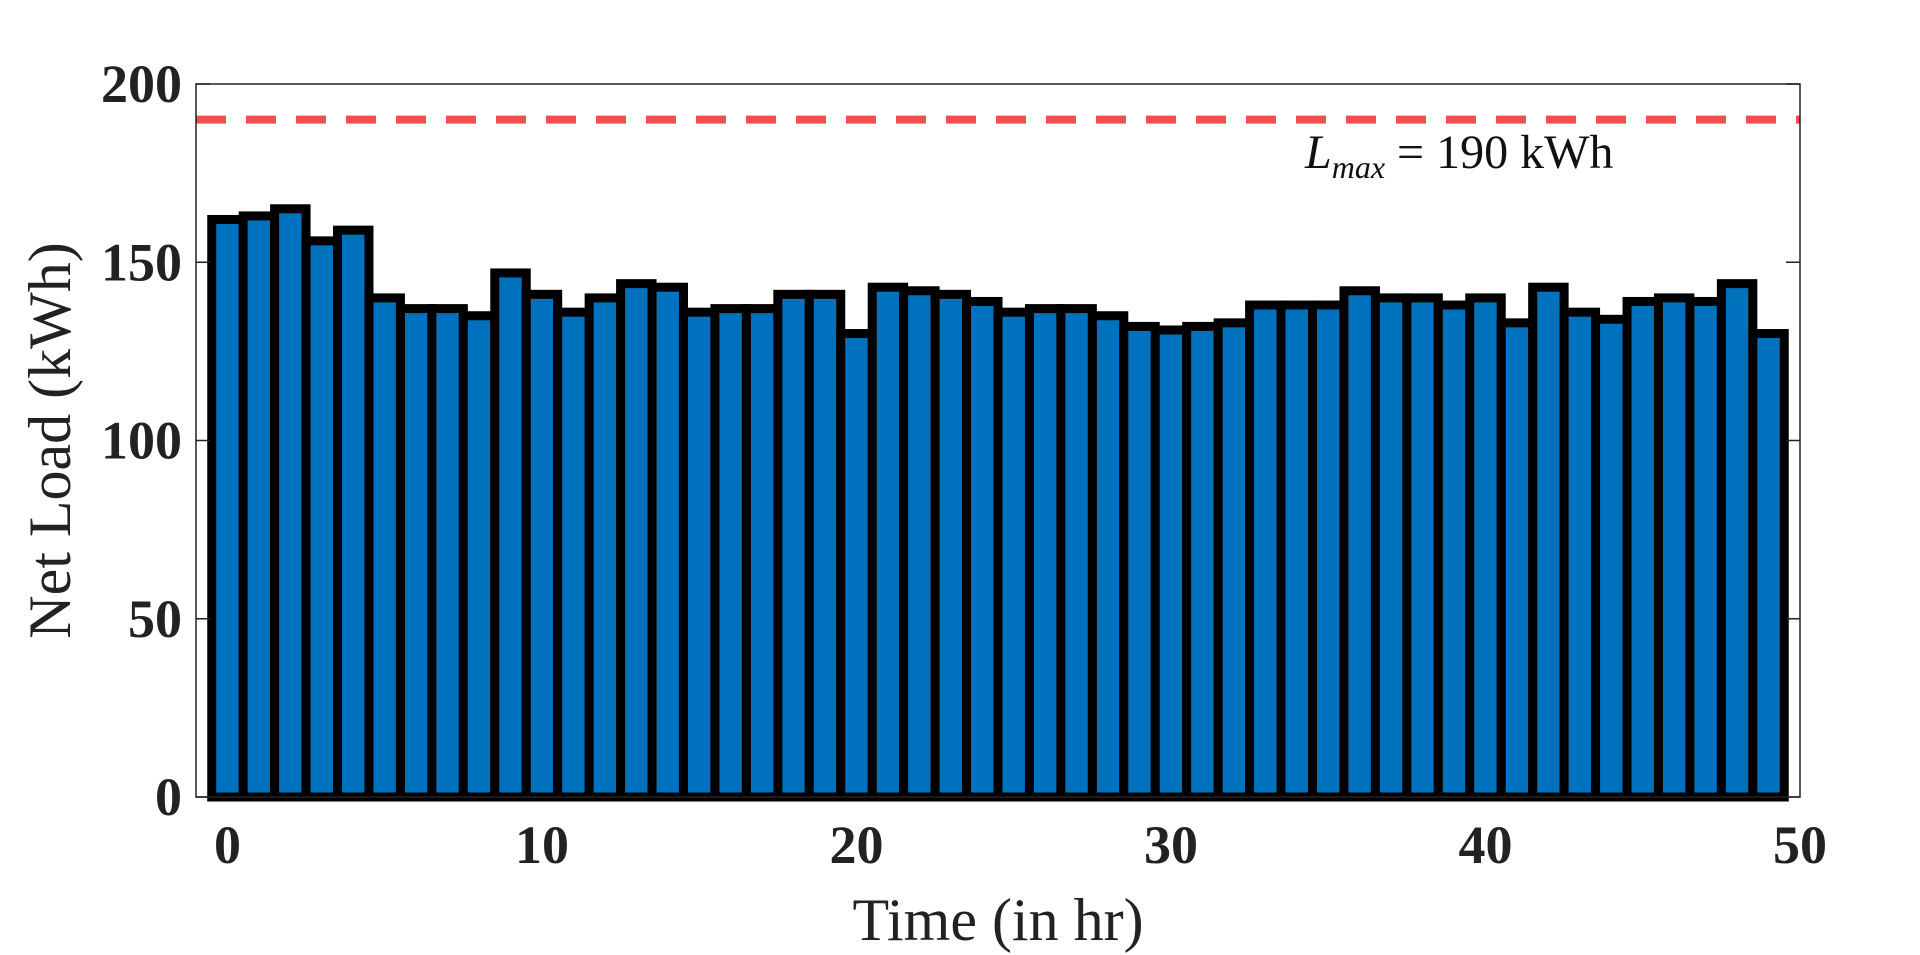 This screenshot has height=955, width=1920. Describe the element at coordinates (856, 845) in the screenshot. I see `x-tick-label-20: 20` at that location.